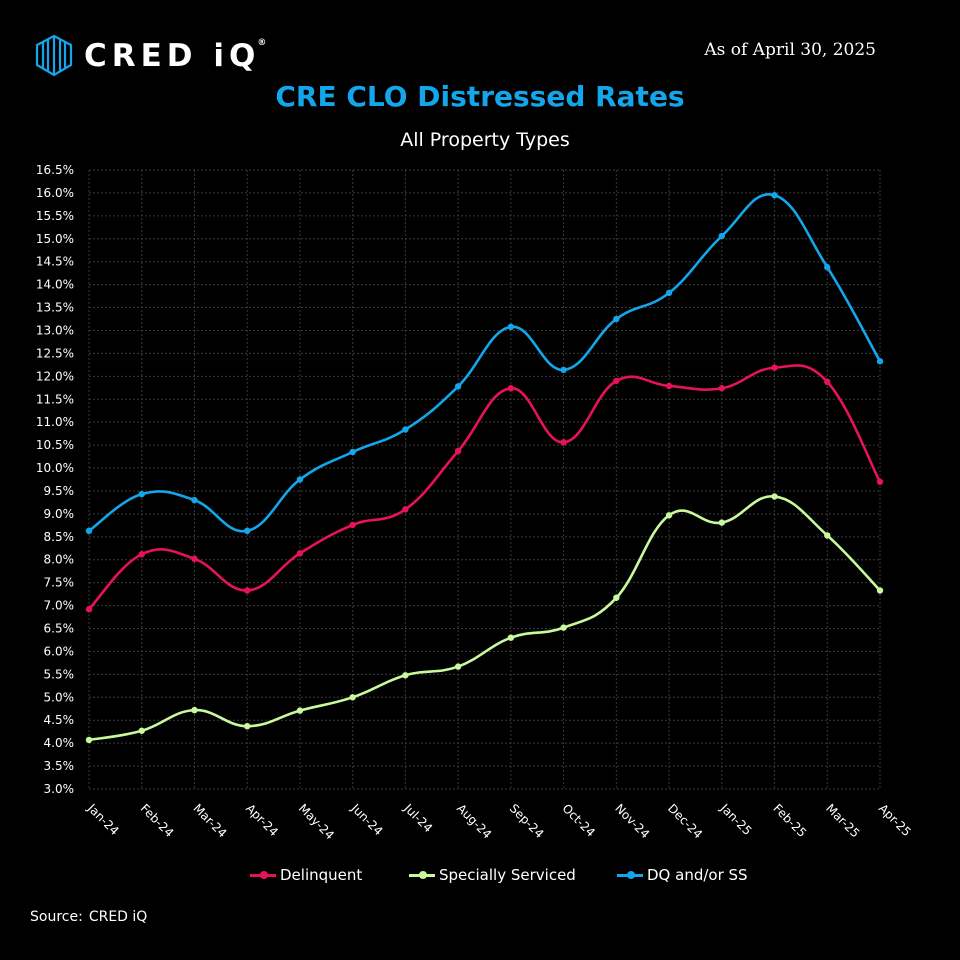 The width and height of the screenshot is (960, 960). I want to click on y-tick-label: 16.0%, so click(55, 193).